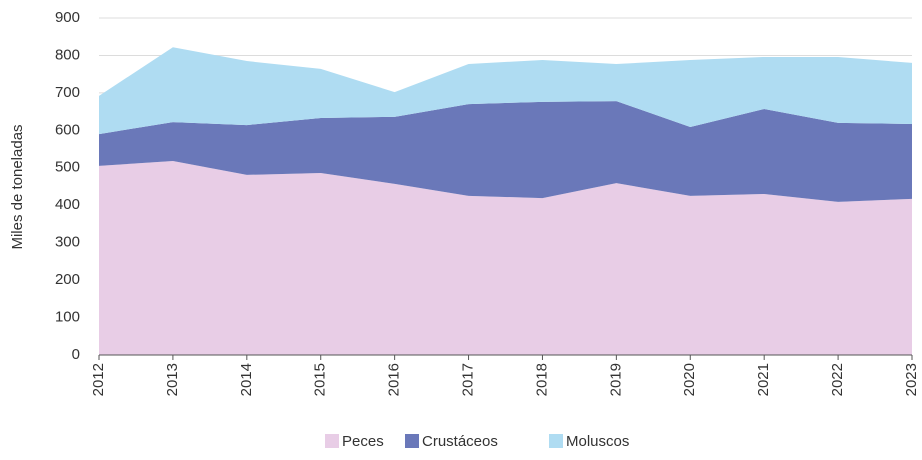 The width and height of the screenshot is (922, 460). I want to click on y-axis-title: Miles de toneladas, so click(17, 186).